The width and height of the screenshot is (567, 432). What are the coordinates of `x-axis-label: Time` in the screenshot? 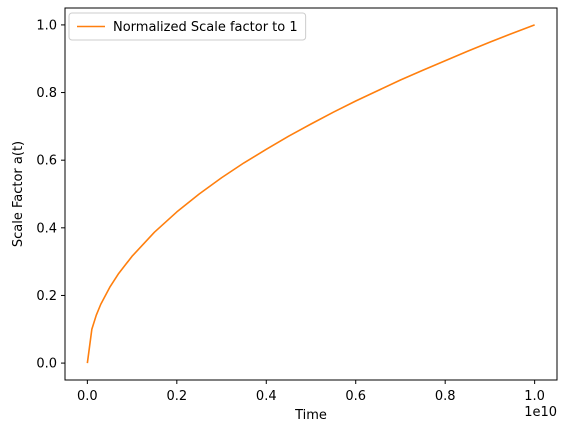 It's located at (310, 415).